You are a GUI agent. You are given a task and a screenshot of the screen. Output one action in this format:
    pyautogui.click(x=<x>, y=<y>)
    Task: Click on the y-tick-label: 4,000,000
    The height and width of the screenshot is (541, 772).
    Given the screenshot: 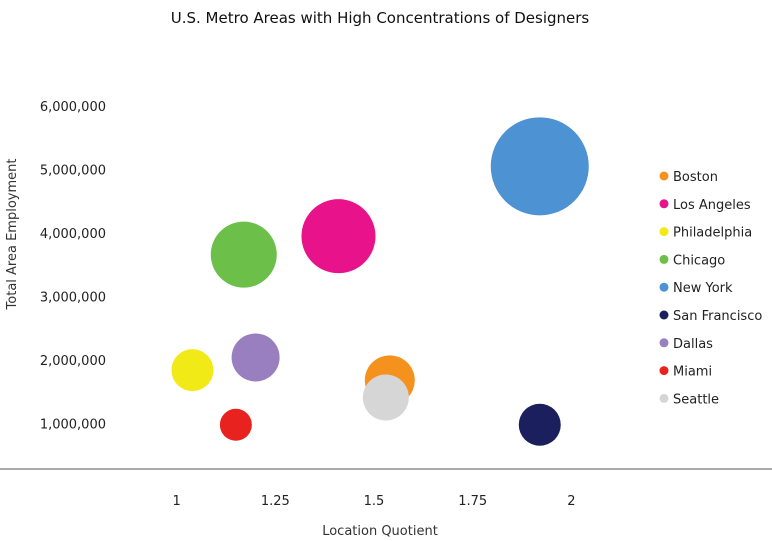 What is the action you would take?
    pyautogui.click(x=73, y=234)
    